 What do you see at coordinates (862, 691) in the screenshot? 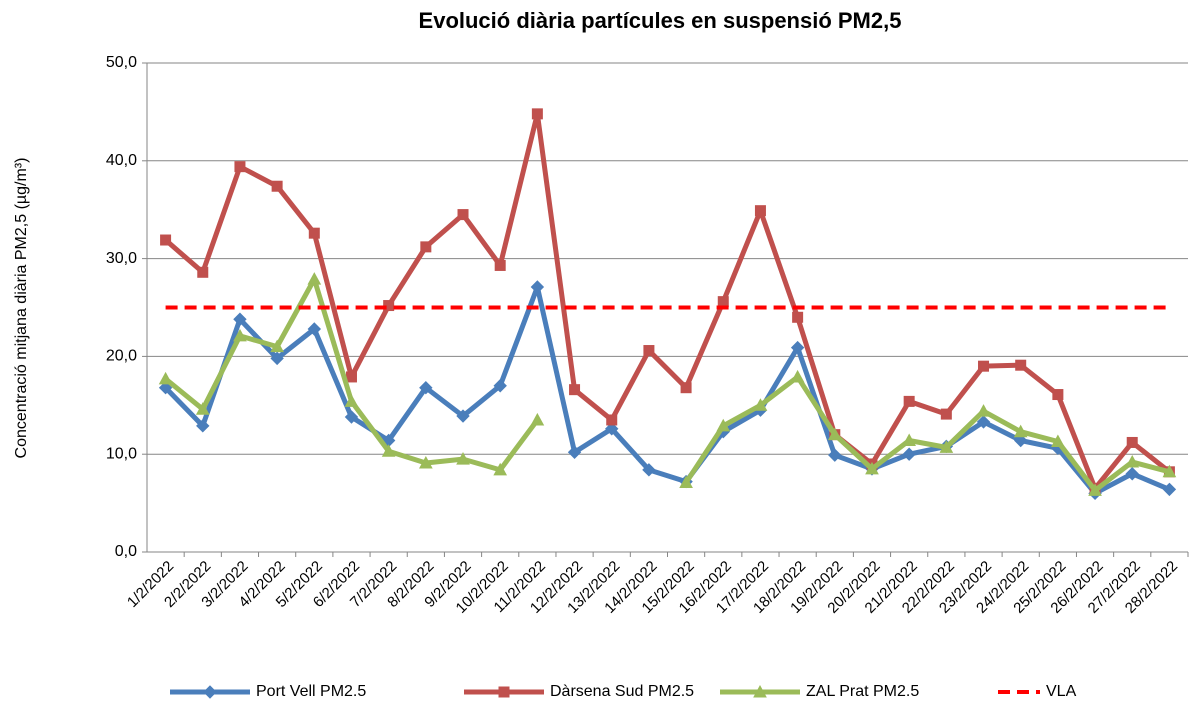
I see `legend-label: ZAL Prat PM2.5` at bounding box center [862, 691].